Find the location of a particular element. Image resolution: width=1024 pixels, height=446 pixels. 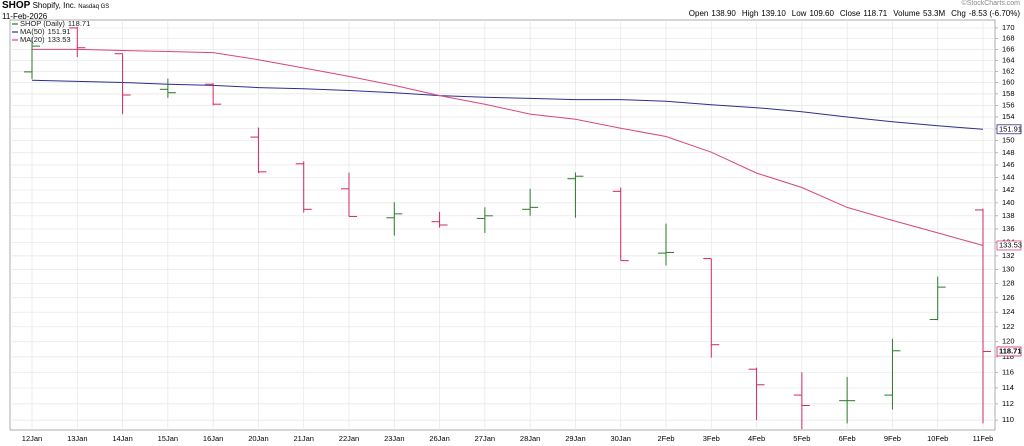

x-tick-label: 5Feb is located at coordinates (801, 438).